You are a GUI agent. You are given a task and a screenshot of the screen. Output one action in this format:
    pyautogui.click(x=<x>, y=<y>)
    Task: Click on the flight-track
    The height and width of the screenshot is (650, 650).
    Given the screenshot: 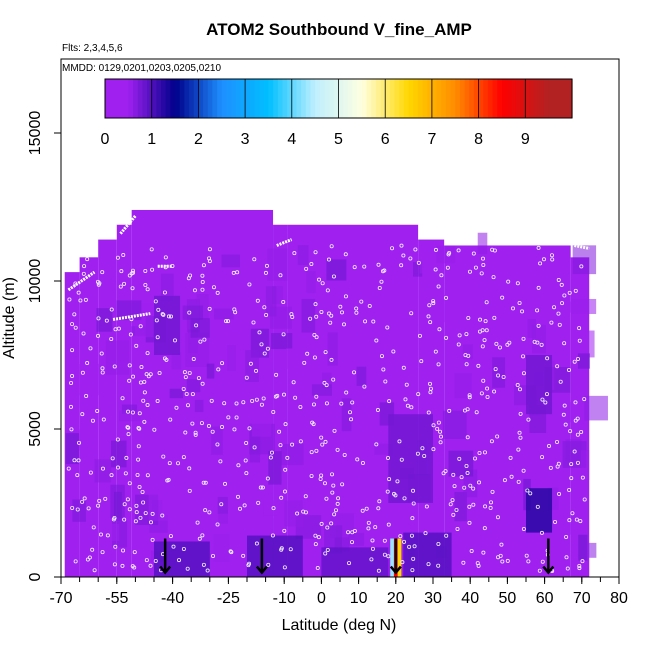 What is the action you would take?
    pyautogui.click(x=81, y=281)
    